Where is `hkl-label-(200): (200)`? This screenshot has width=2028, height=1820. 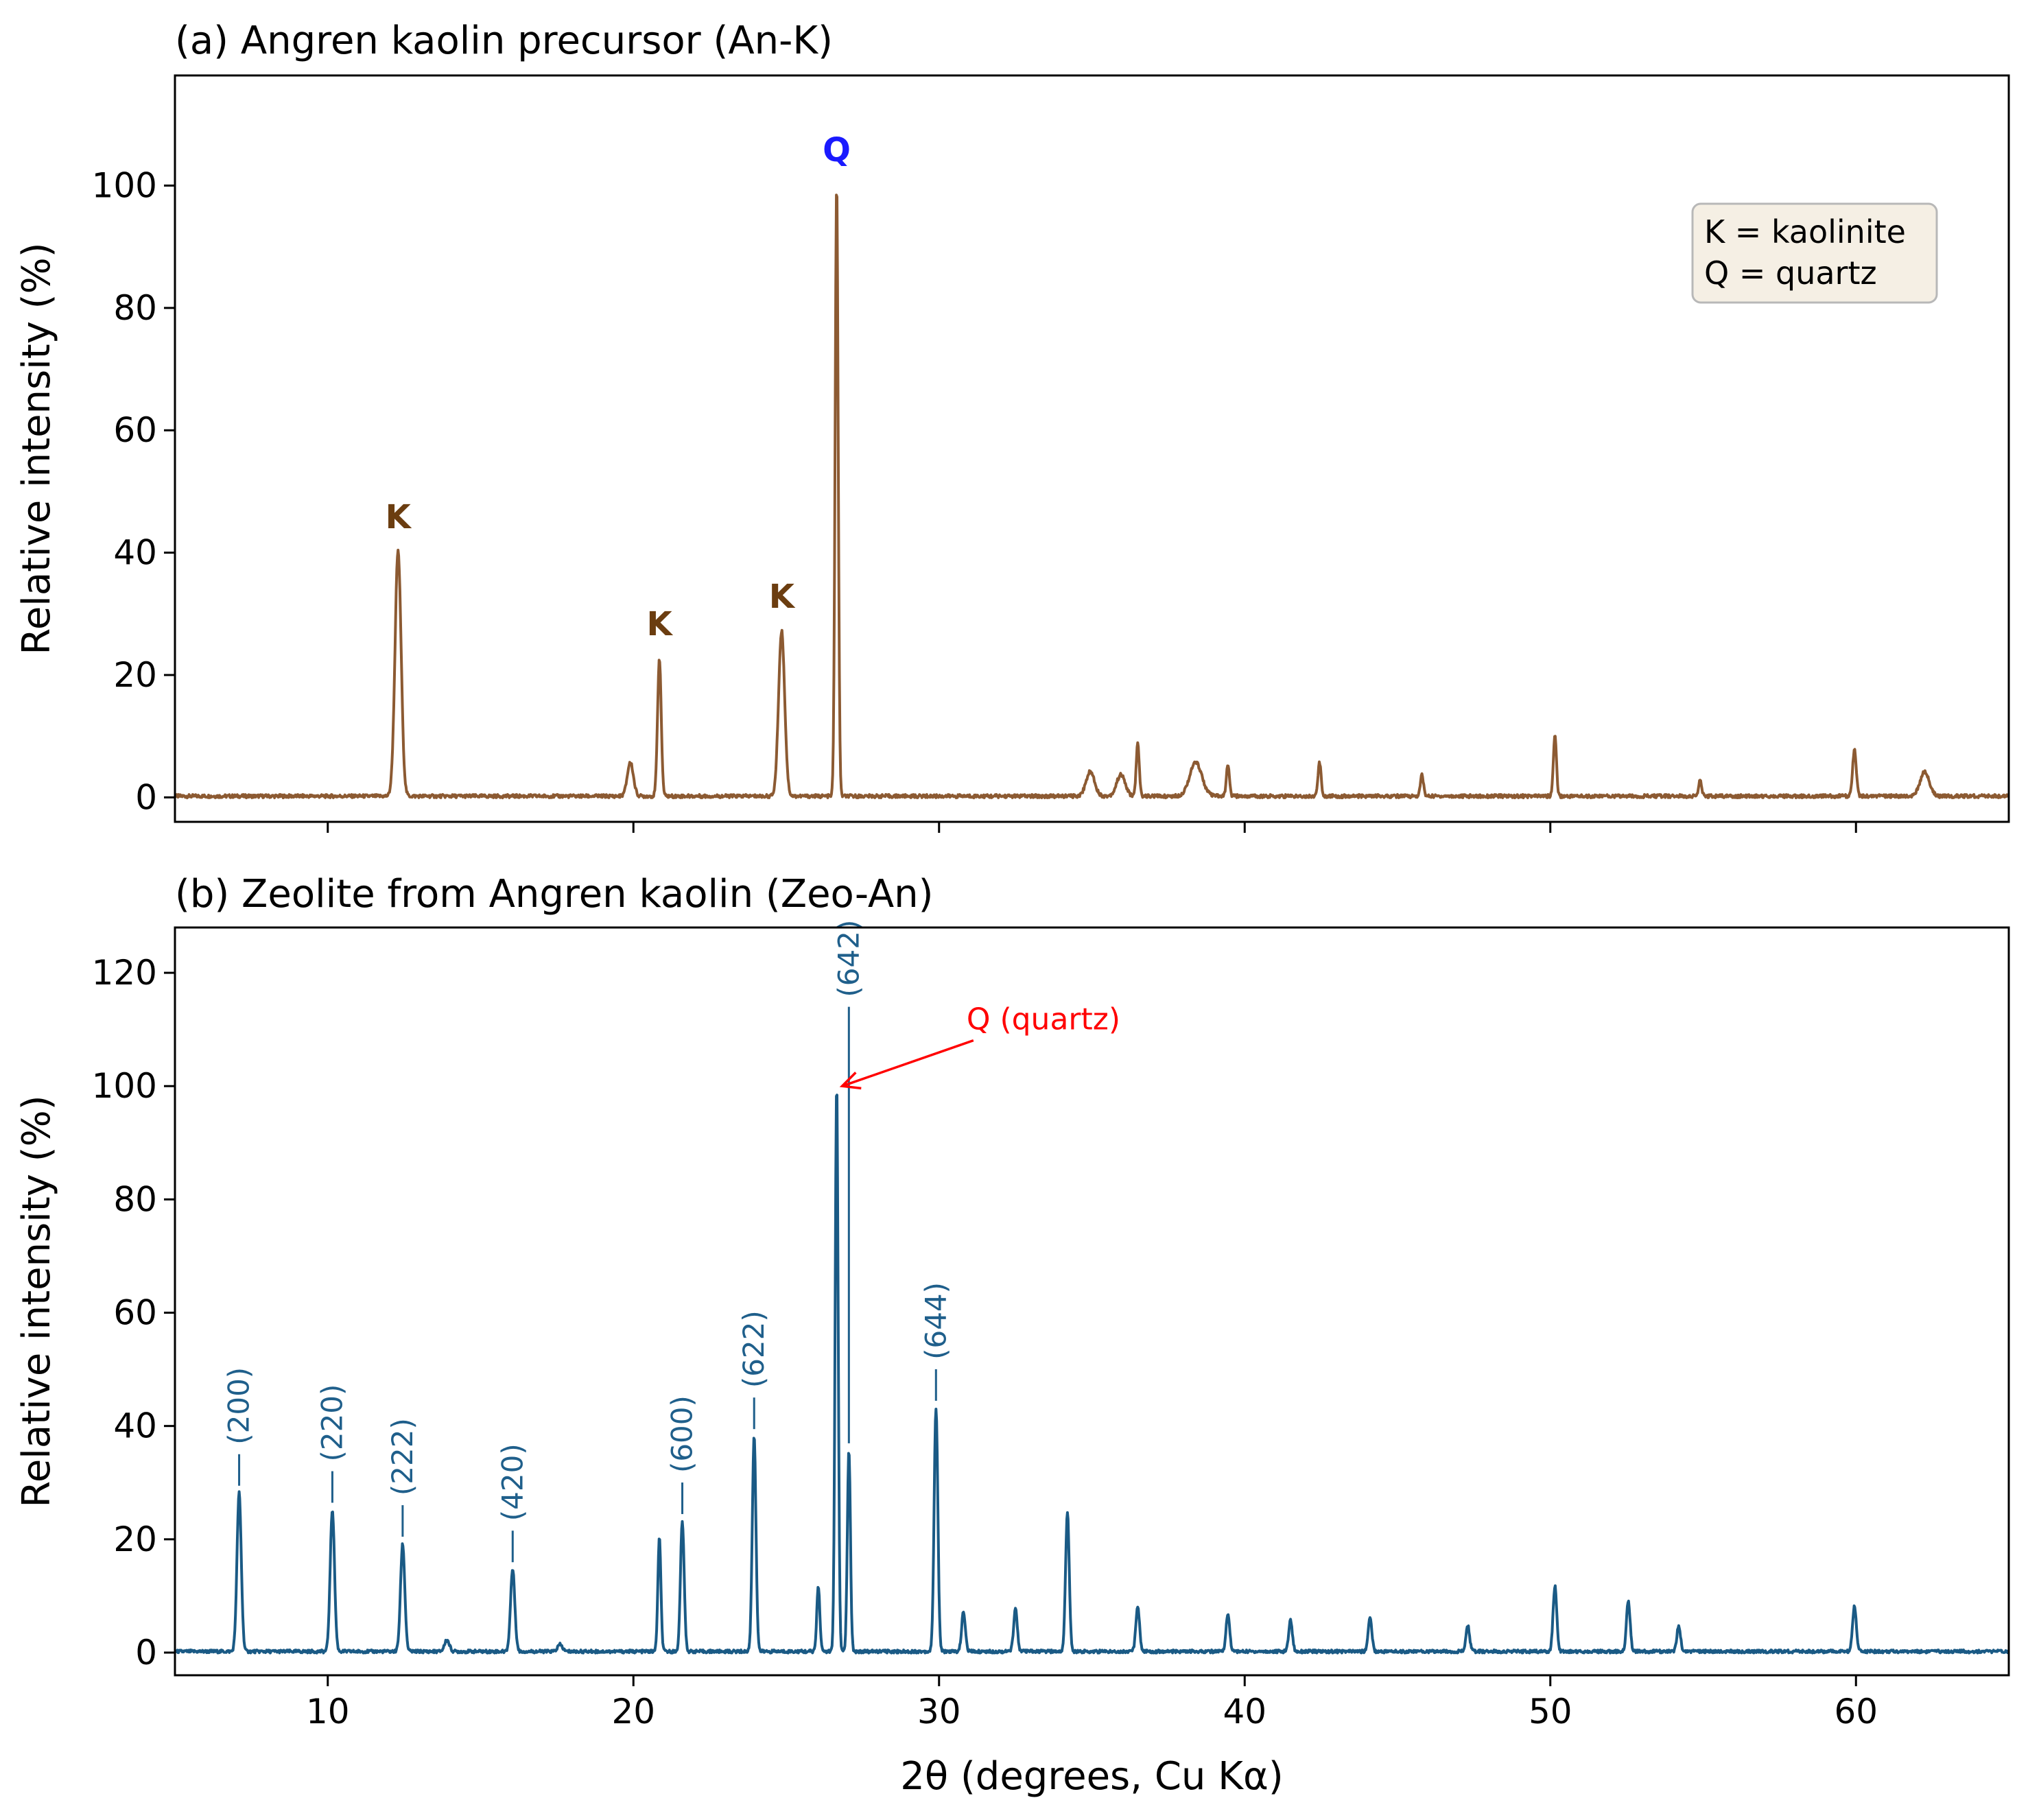
hkl-label-(200): (200) is located at coordinates (239, 1406).